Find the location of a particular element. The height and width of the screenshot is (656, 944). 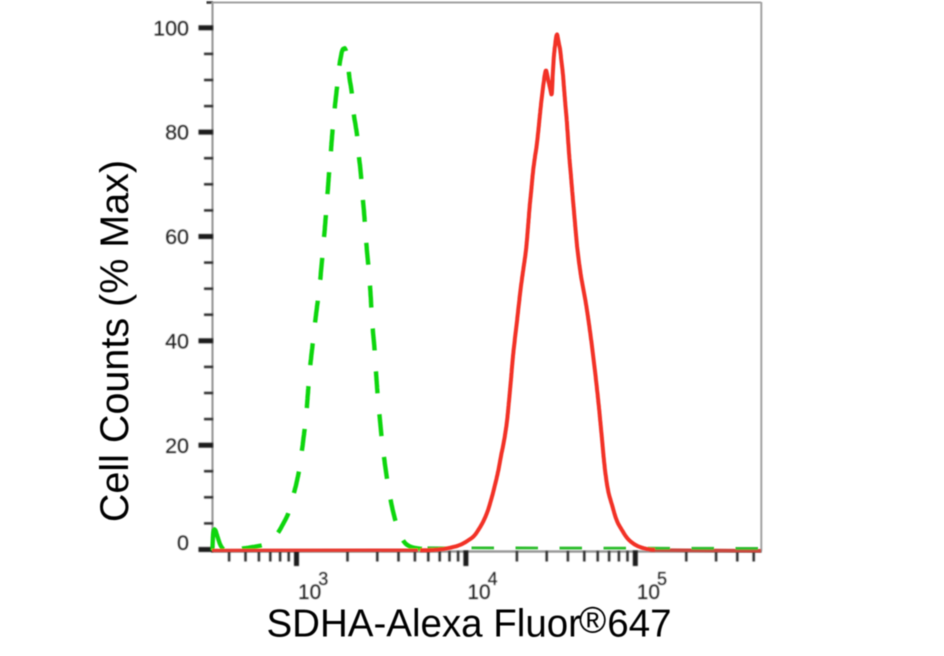

svg-text: 4 is located at coordinates (493, 579).